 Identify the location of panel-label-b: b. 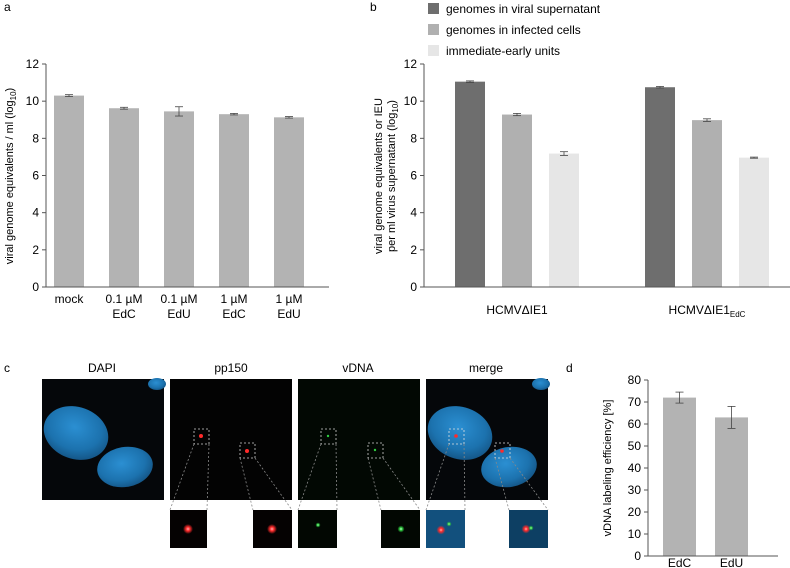
(373, 7).